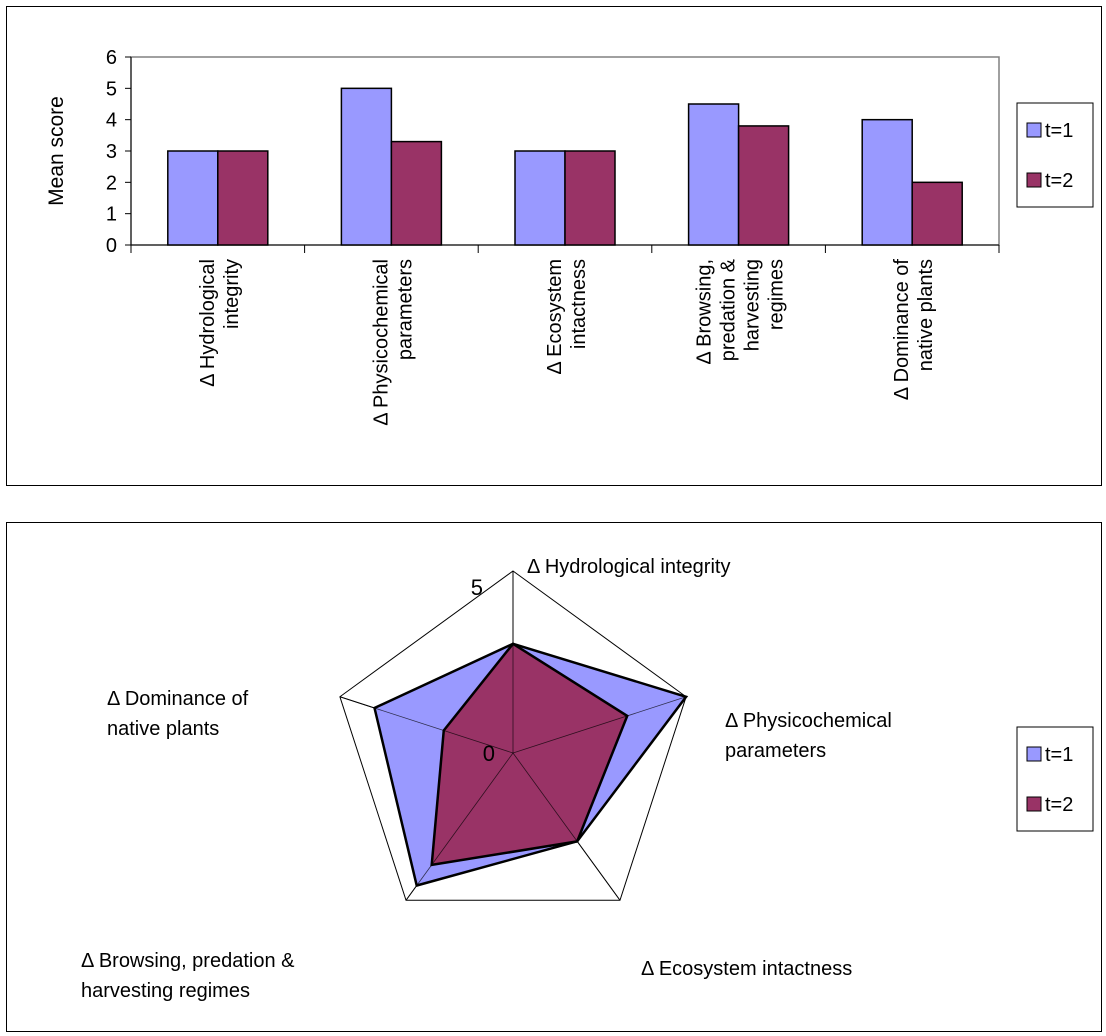  What do you see at coordinates (705, 312) in the screenshot?
I see `x-tick-label-line: Δ Browsing,` at bounding box center [705, 312].